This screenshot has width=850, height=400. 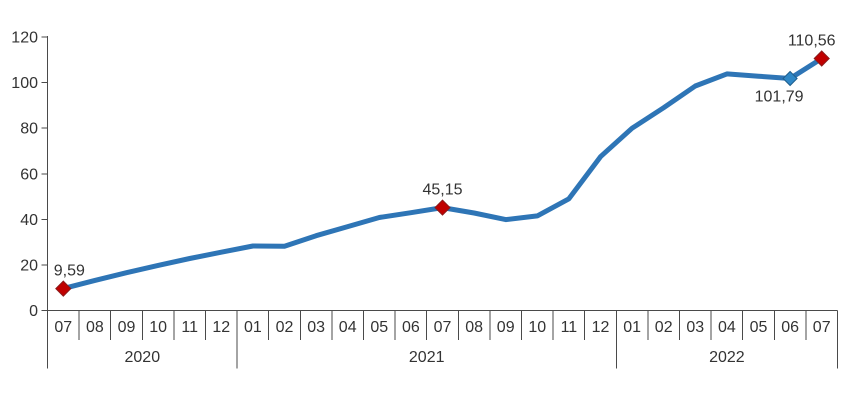 I want to click on y-axis-tick-label: 0, so click(x=33, y=311).